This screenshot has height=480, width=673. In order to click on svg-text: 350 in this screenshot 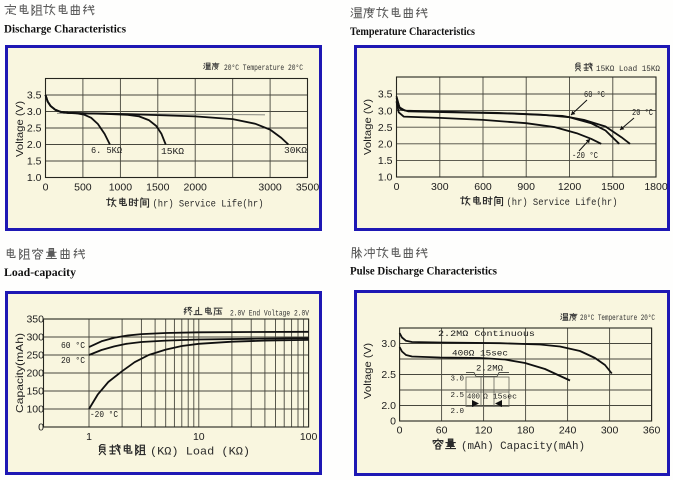, I will do `click(35, 320)`.